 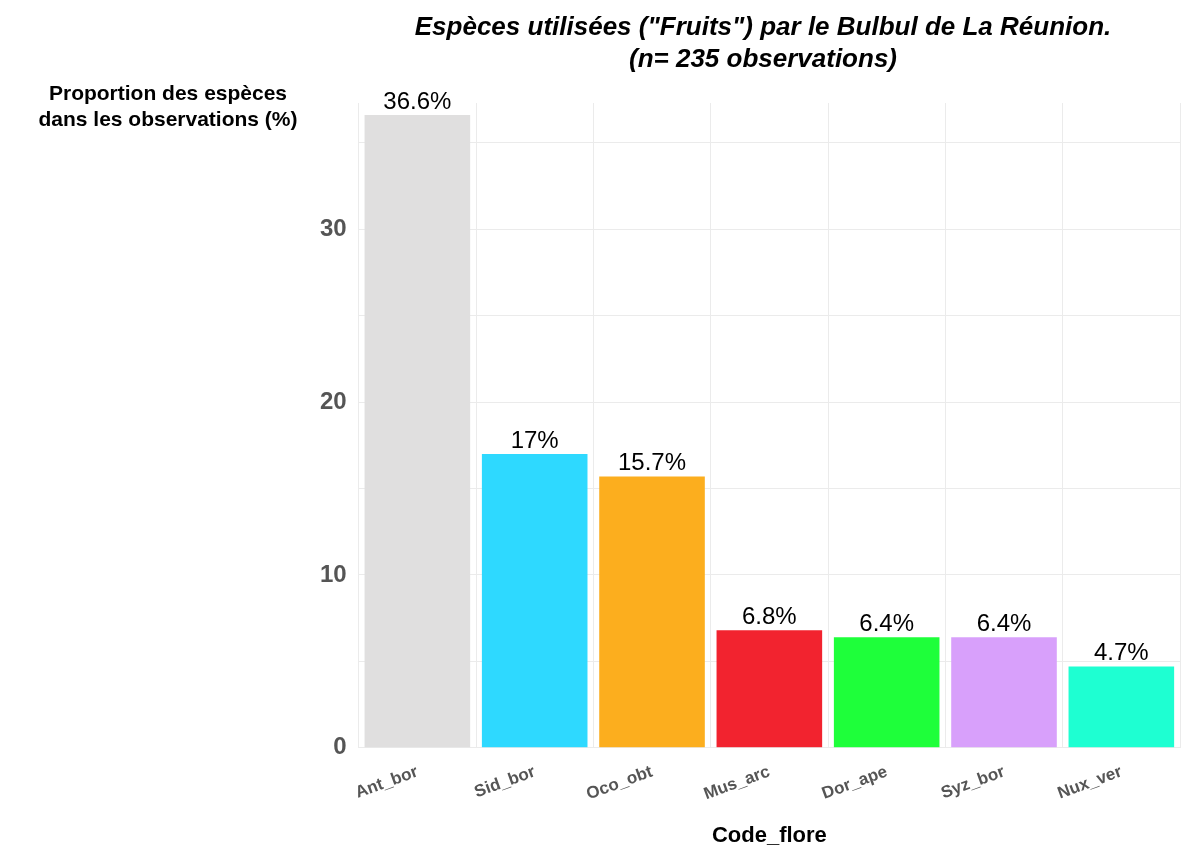 What do you see at coordinates (534, 439) in the screenshot?
I see `data-label: 17%` at bounding box center [534, 439].